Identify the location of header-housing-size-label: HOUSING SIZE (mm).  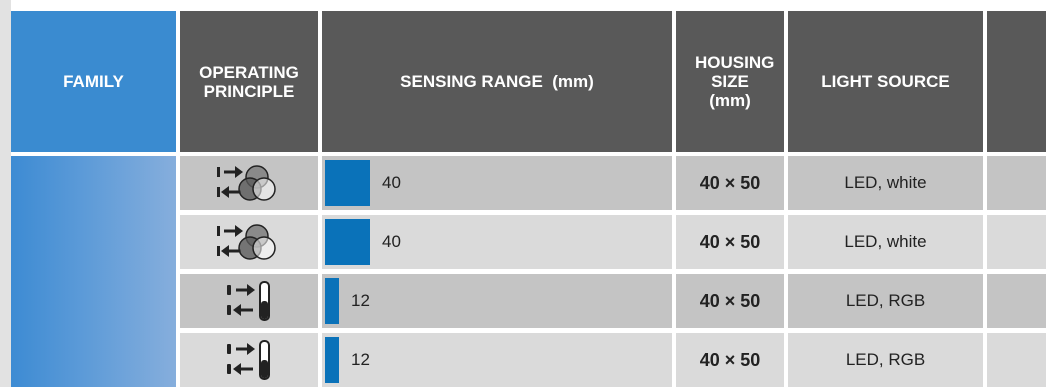
(735, 81).